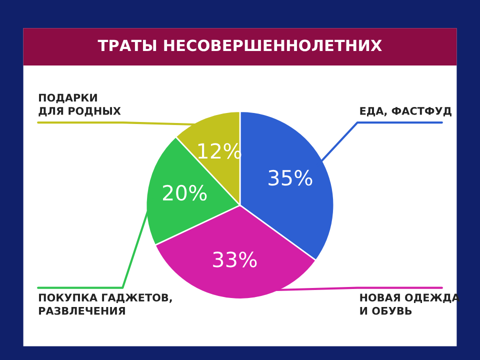 Image resolution: width=480 pixels, height=360 pixels. What do you see at coordinates (240, 46) in the screenshot?
I see `chart-title: ТРАТЫ НЕСОВЕРШЕННОЛЕТНИХ` at bounding box center [240, 46].